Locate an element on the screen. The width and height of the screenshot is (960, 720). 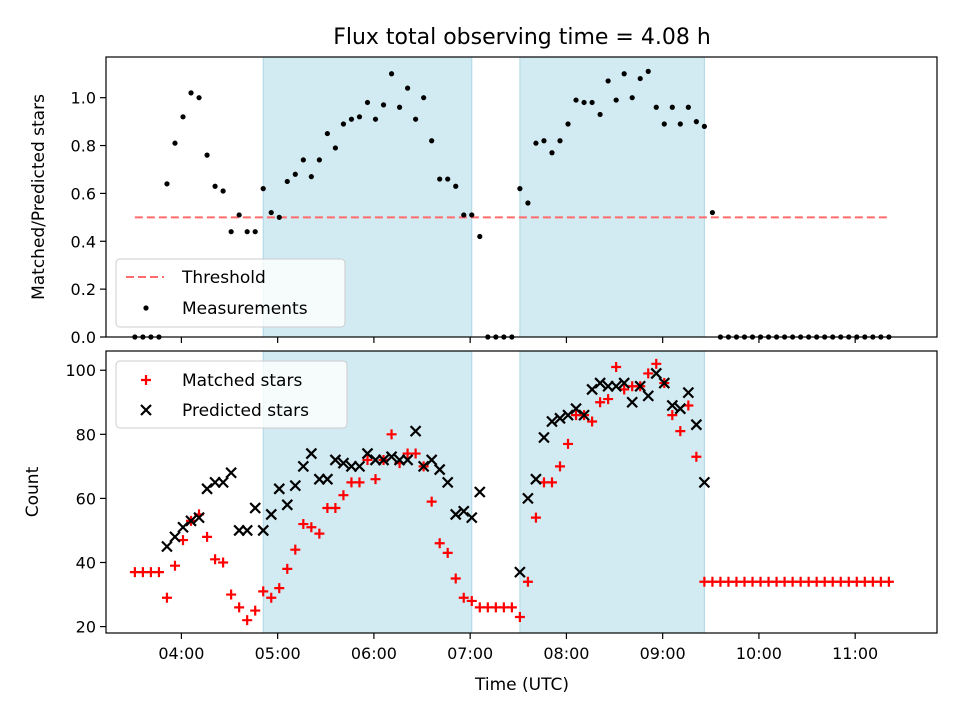
top-y-tick-label: 0.6 is located at coordinates (83, 193).